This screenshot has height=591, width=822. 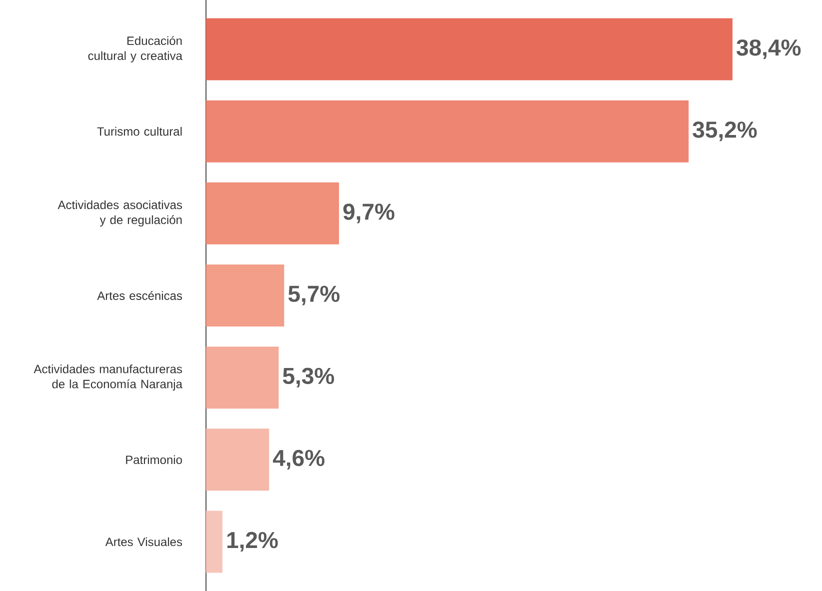 I want to click on data-label: 35,2%, so click(x=724, y=132).